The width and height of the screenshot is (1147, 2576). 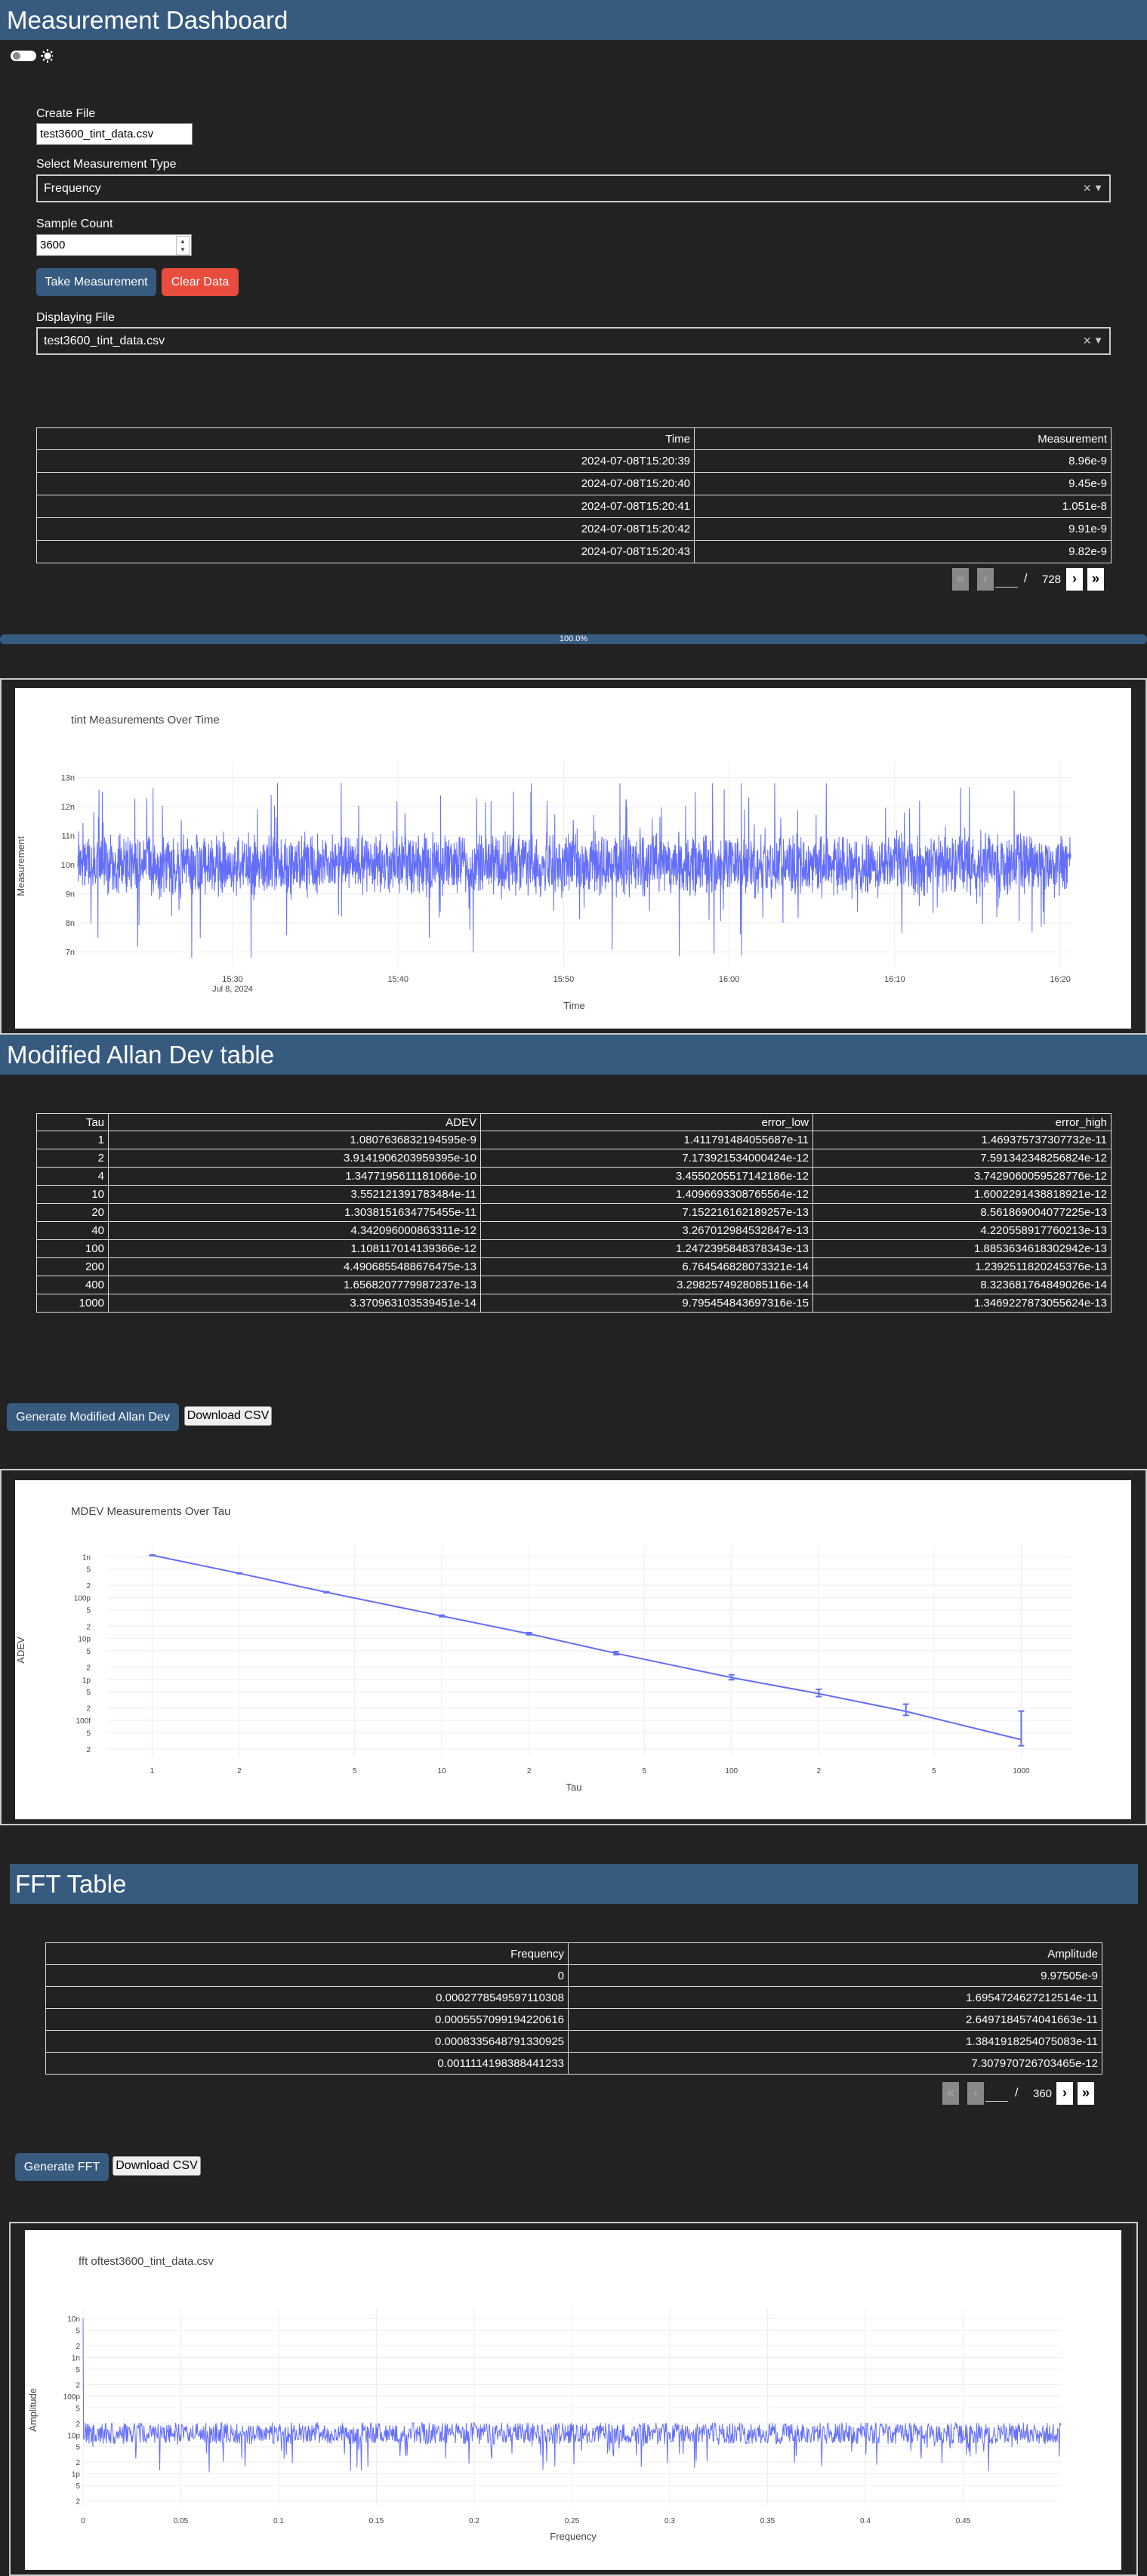 I want to click on cell-amplitude: 1.6954724627212514e-11, so click(x=835, y=1997).